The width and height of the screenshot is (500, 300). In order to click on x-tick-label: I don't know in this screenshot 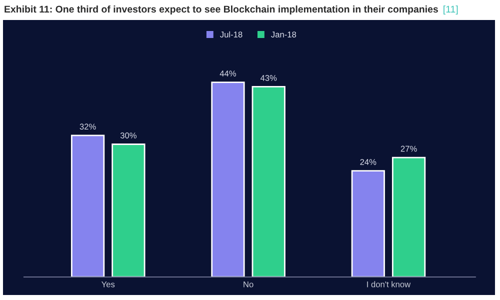, I will do `click(389, 284)`.